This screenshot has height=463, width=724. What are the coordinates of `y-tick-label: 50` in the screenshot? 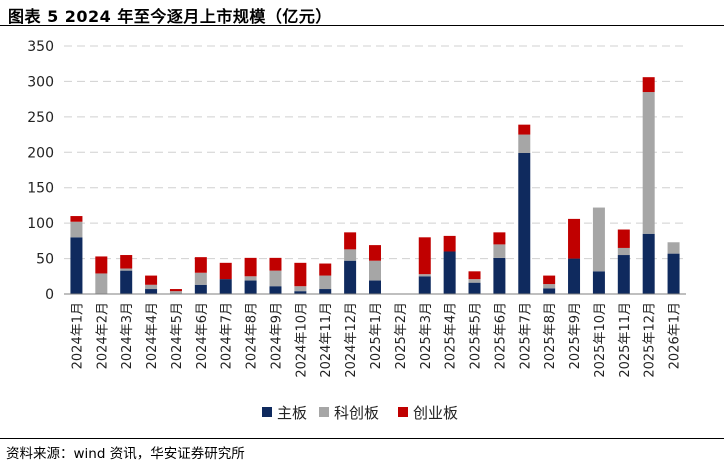 It's located at (45, 260).